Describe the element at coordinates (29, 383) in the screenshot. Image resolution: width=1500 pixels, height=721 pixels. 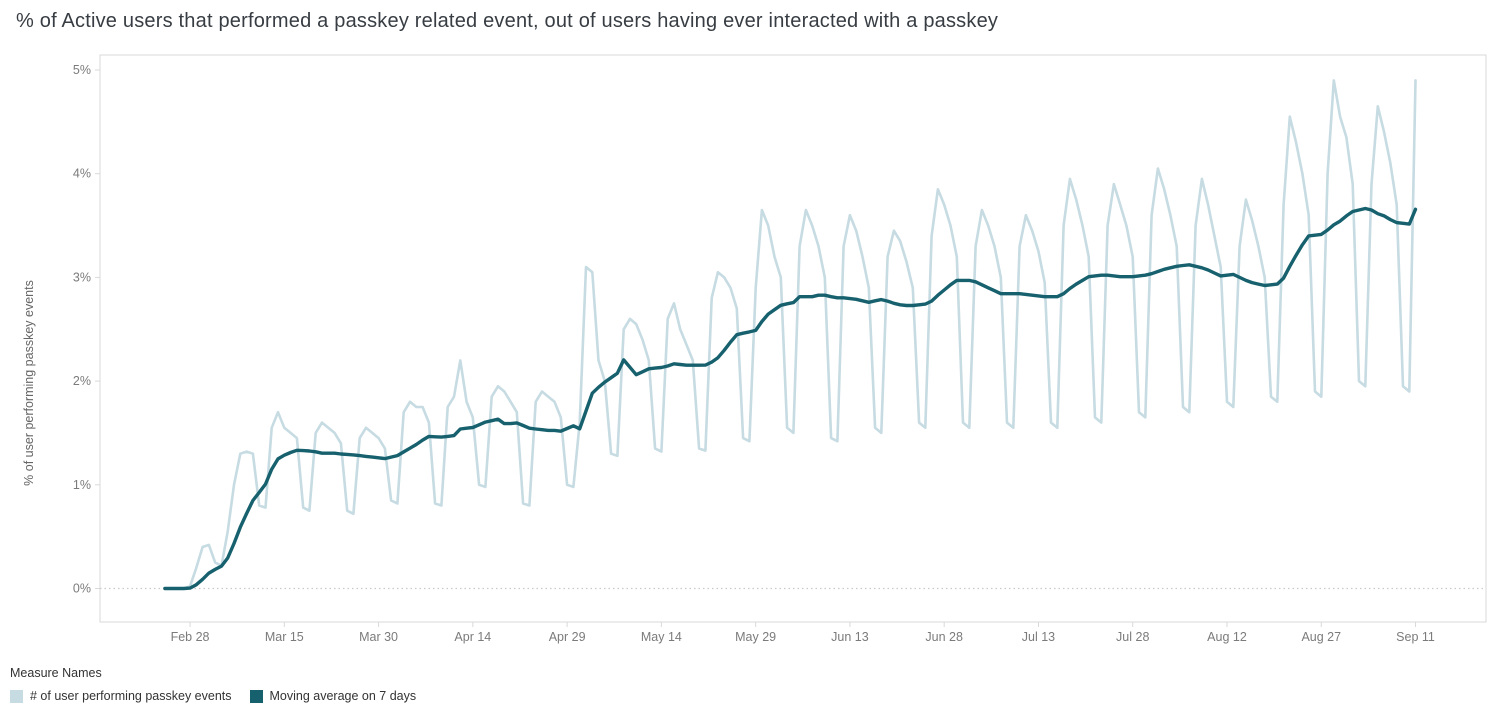
I see `y-axis-title: % of user performing passkey events` at that location.